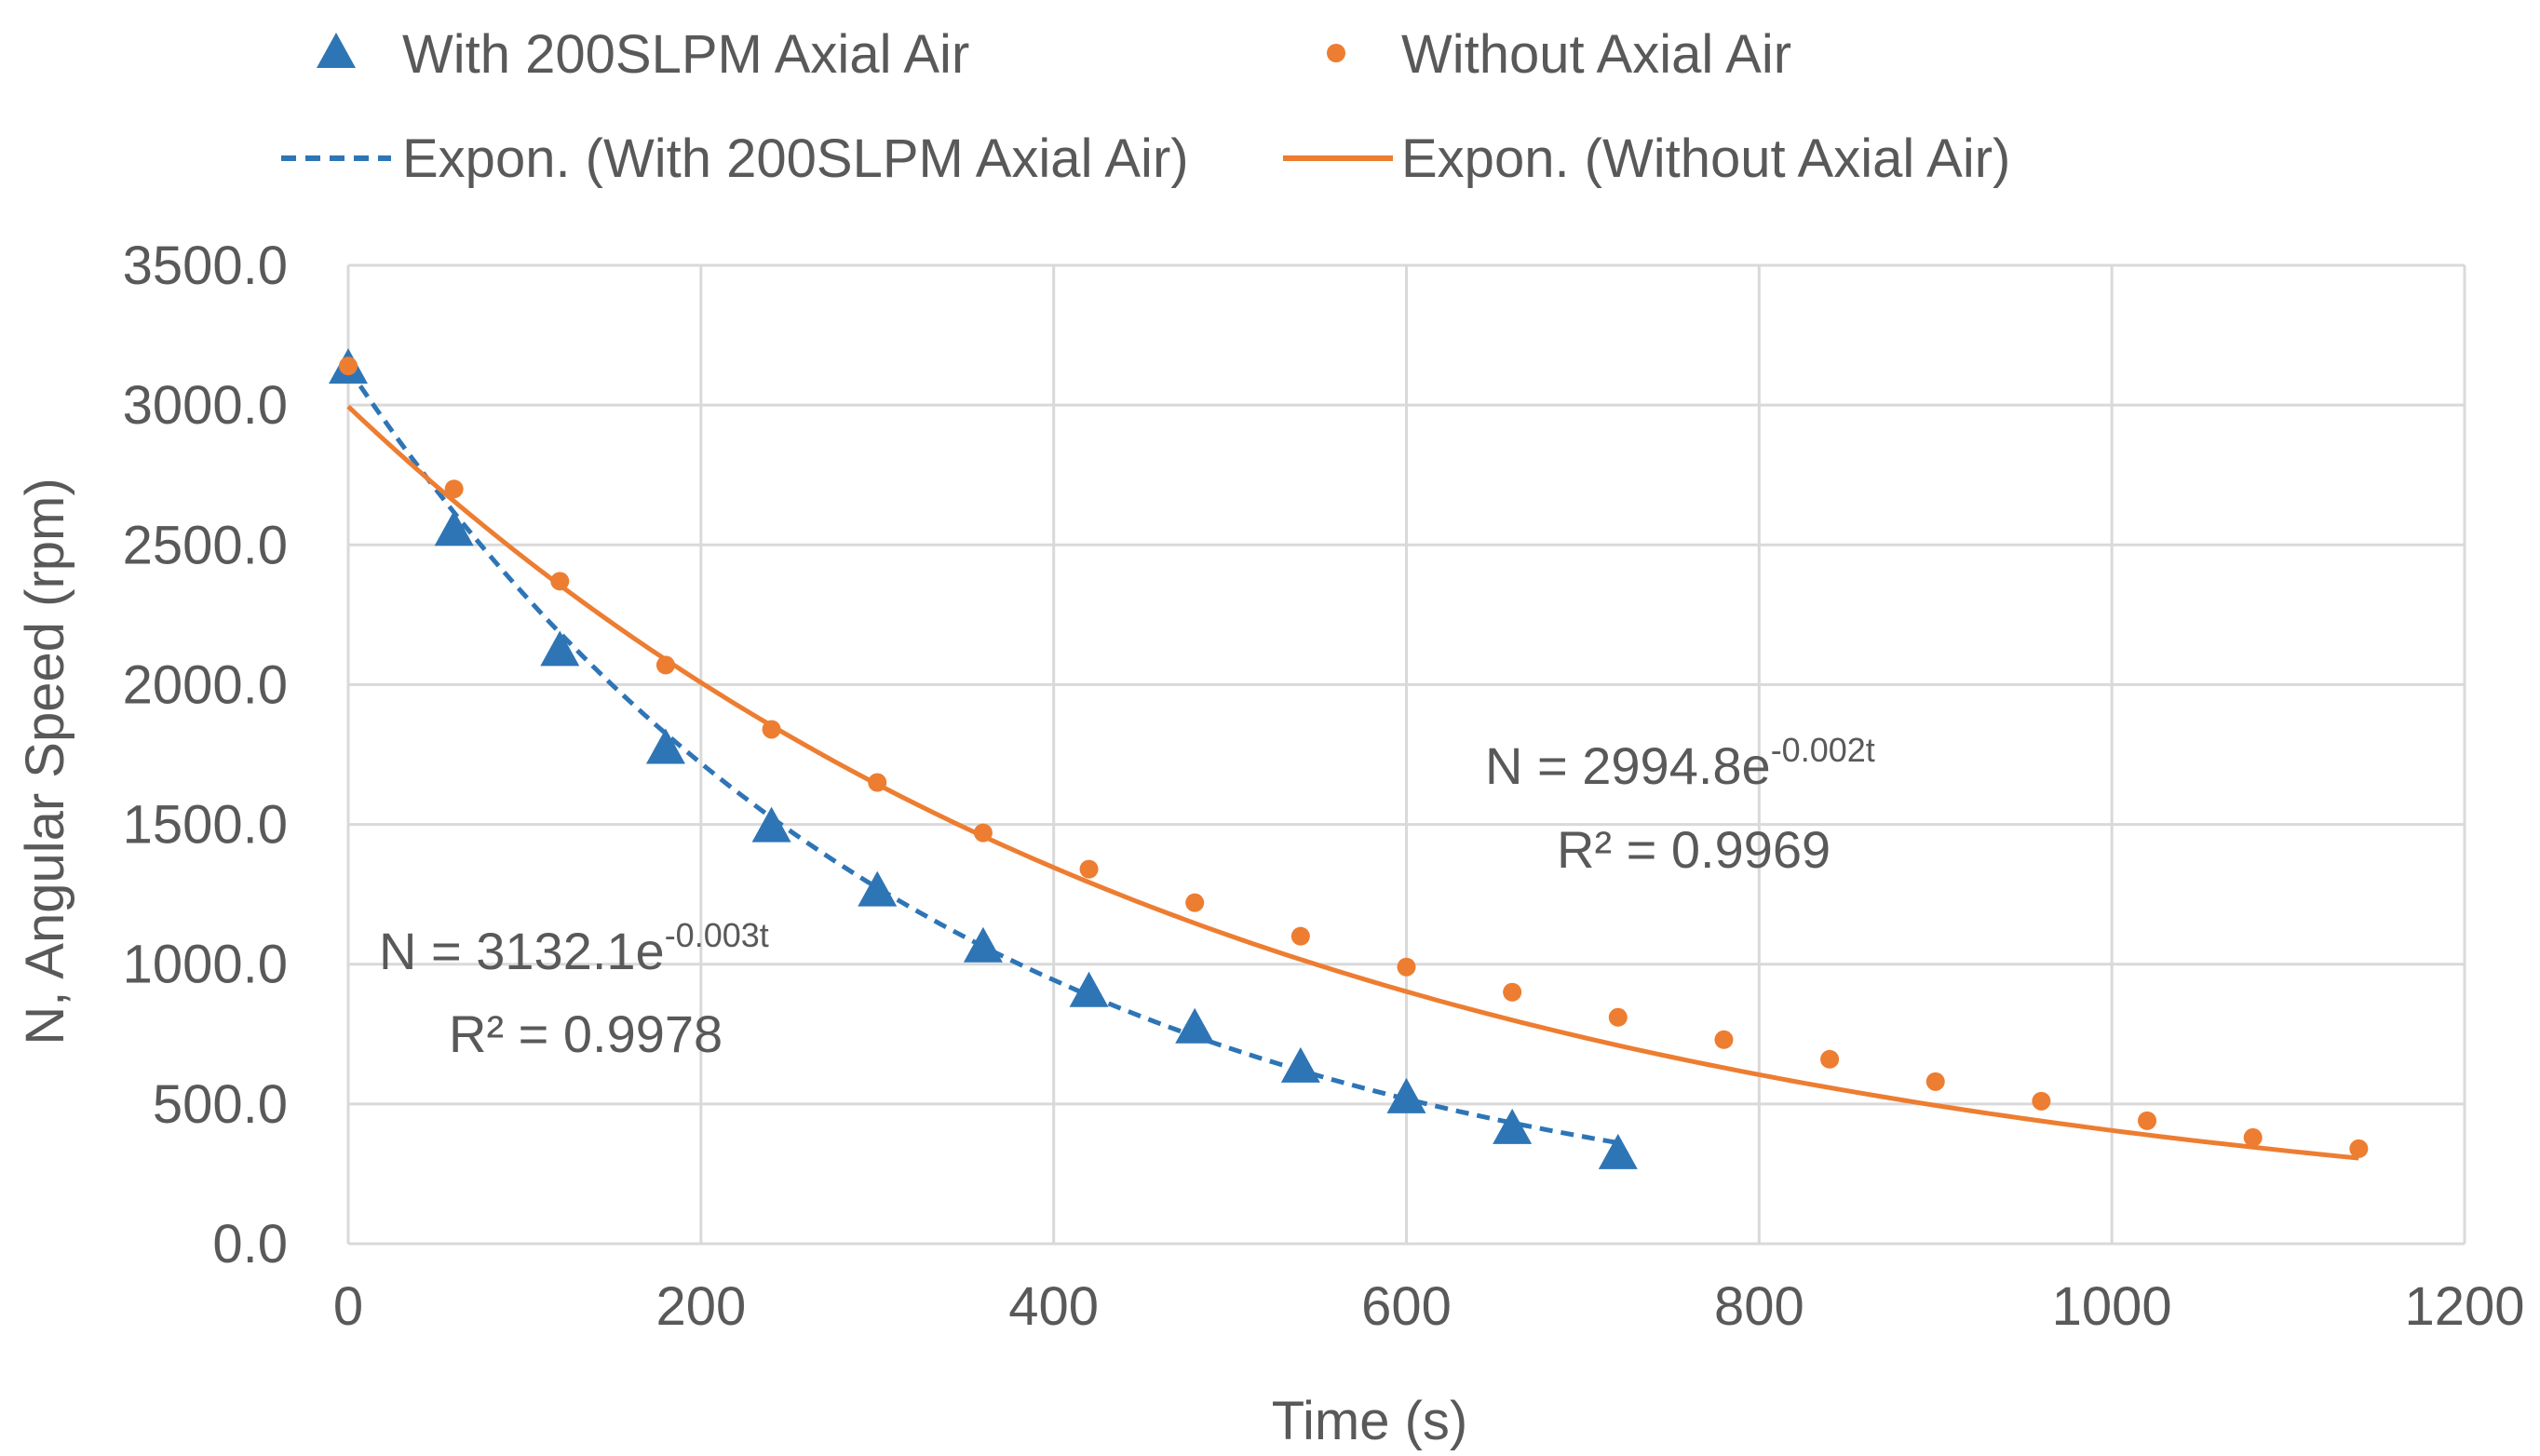  What do you see at coordinates (205, 965) in the screenshot?
I see `y-tick-label: 1000.0` at bounding box center [205, 965].